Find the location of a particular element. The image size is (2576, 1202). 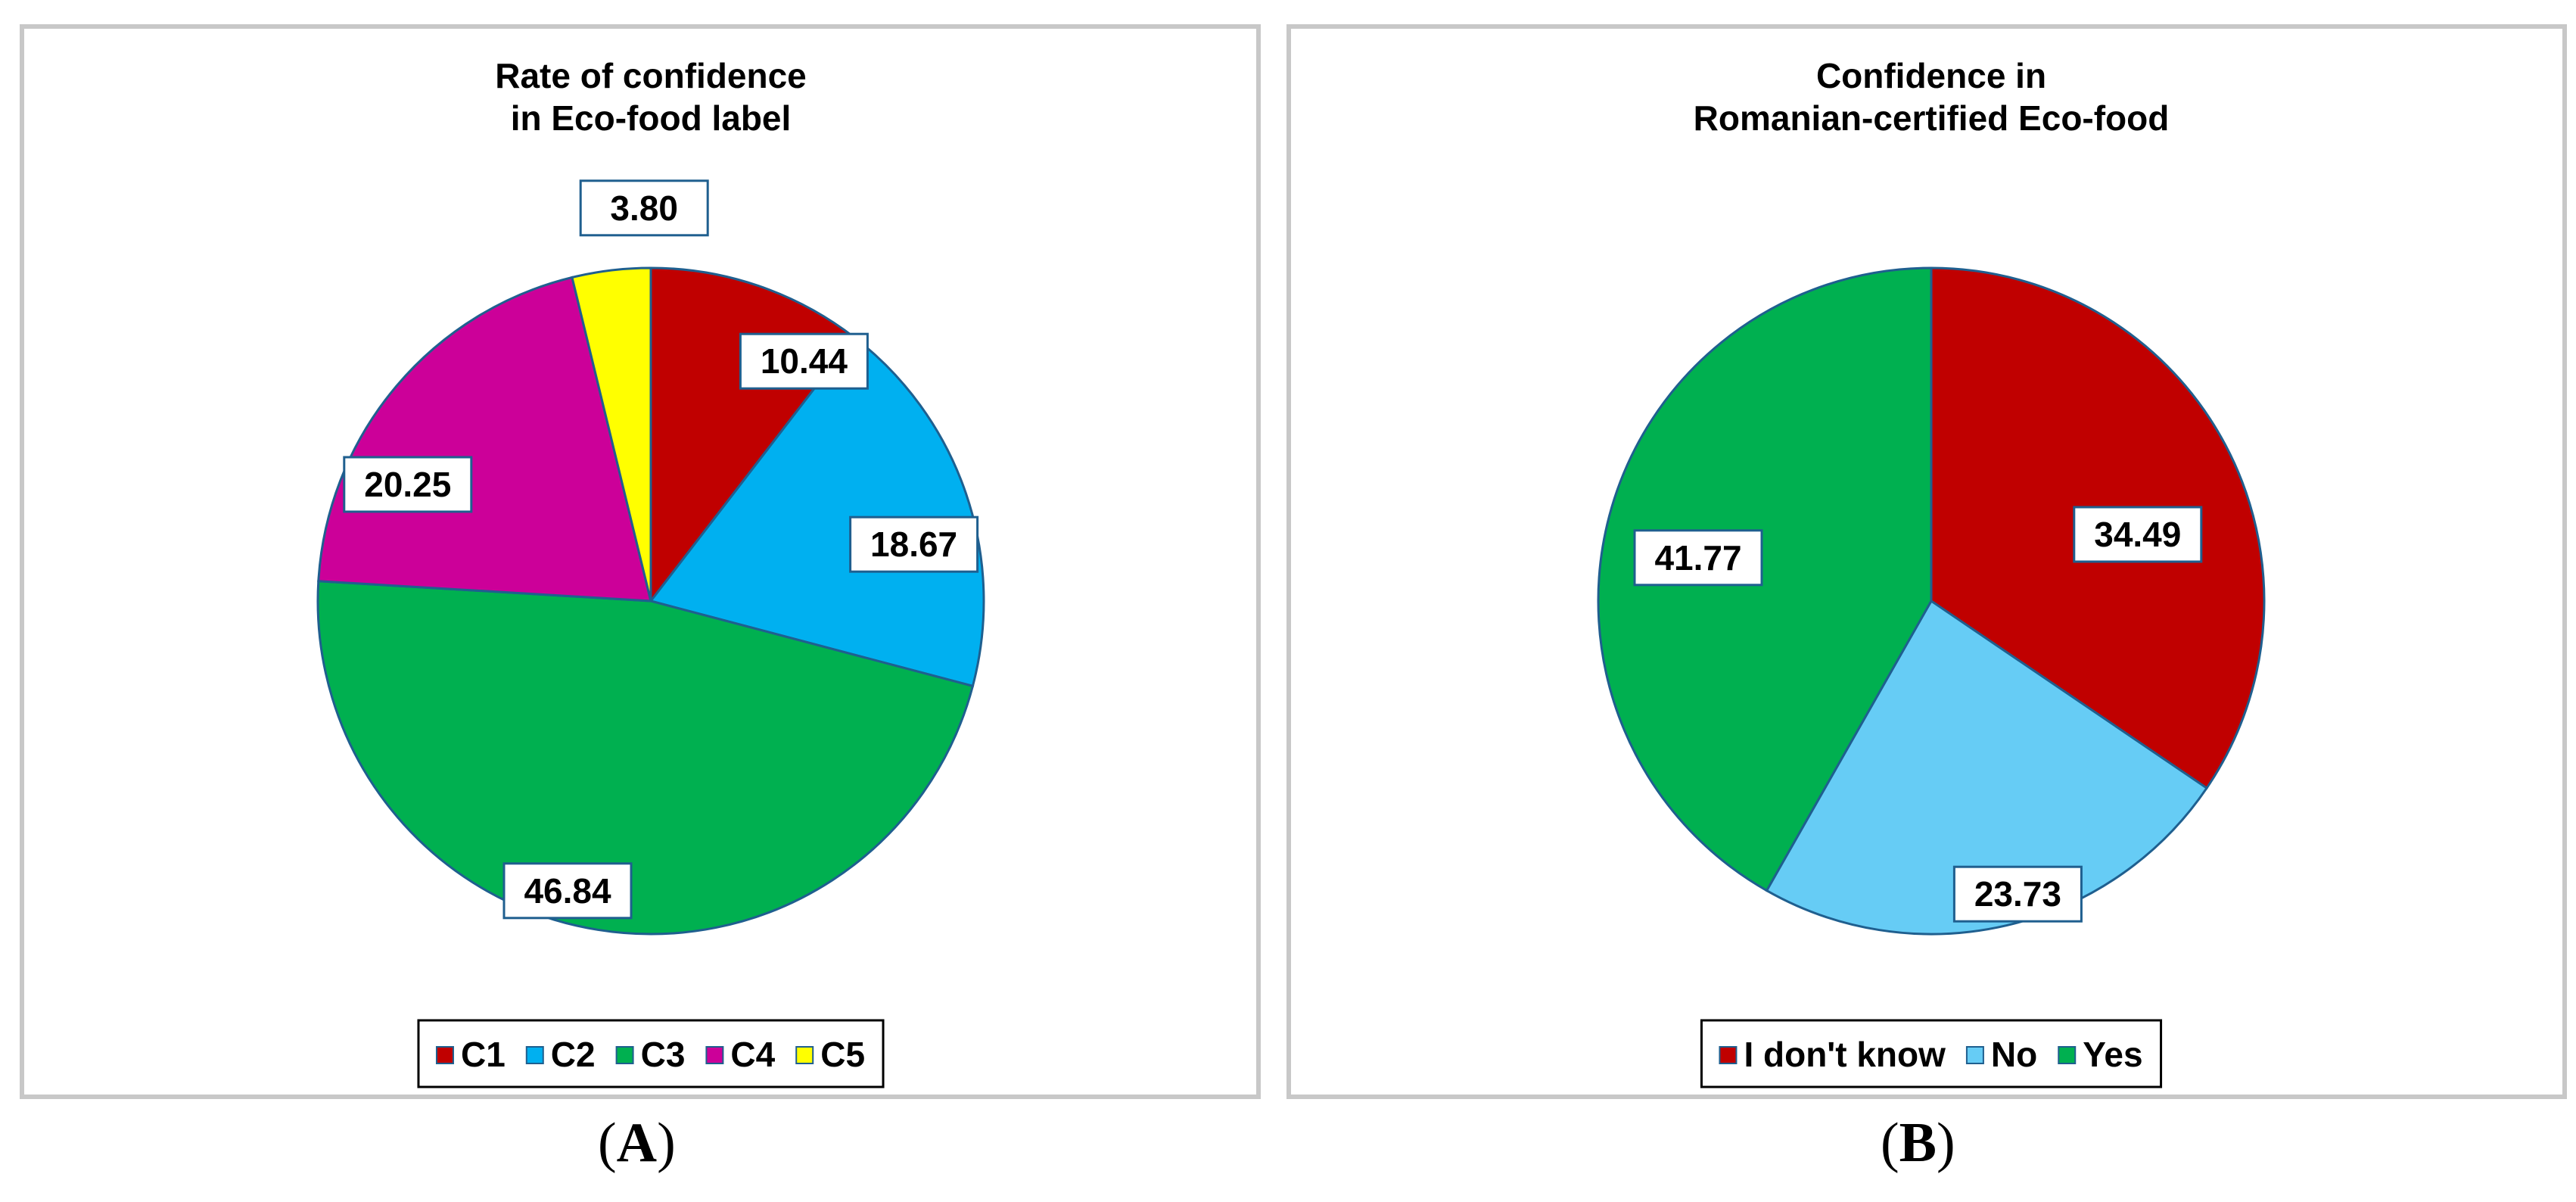

caption-a: (A) is located at coordinates (637, 1143).